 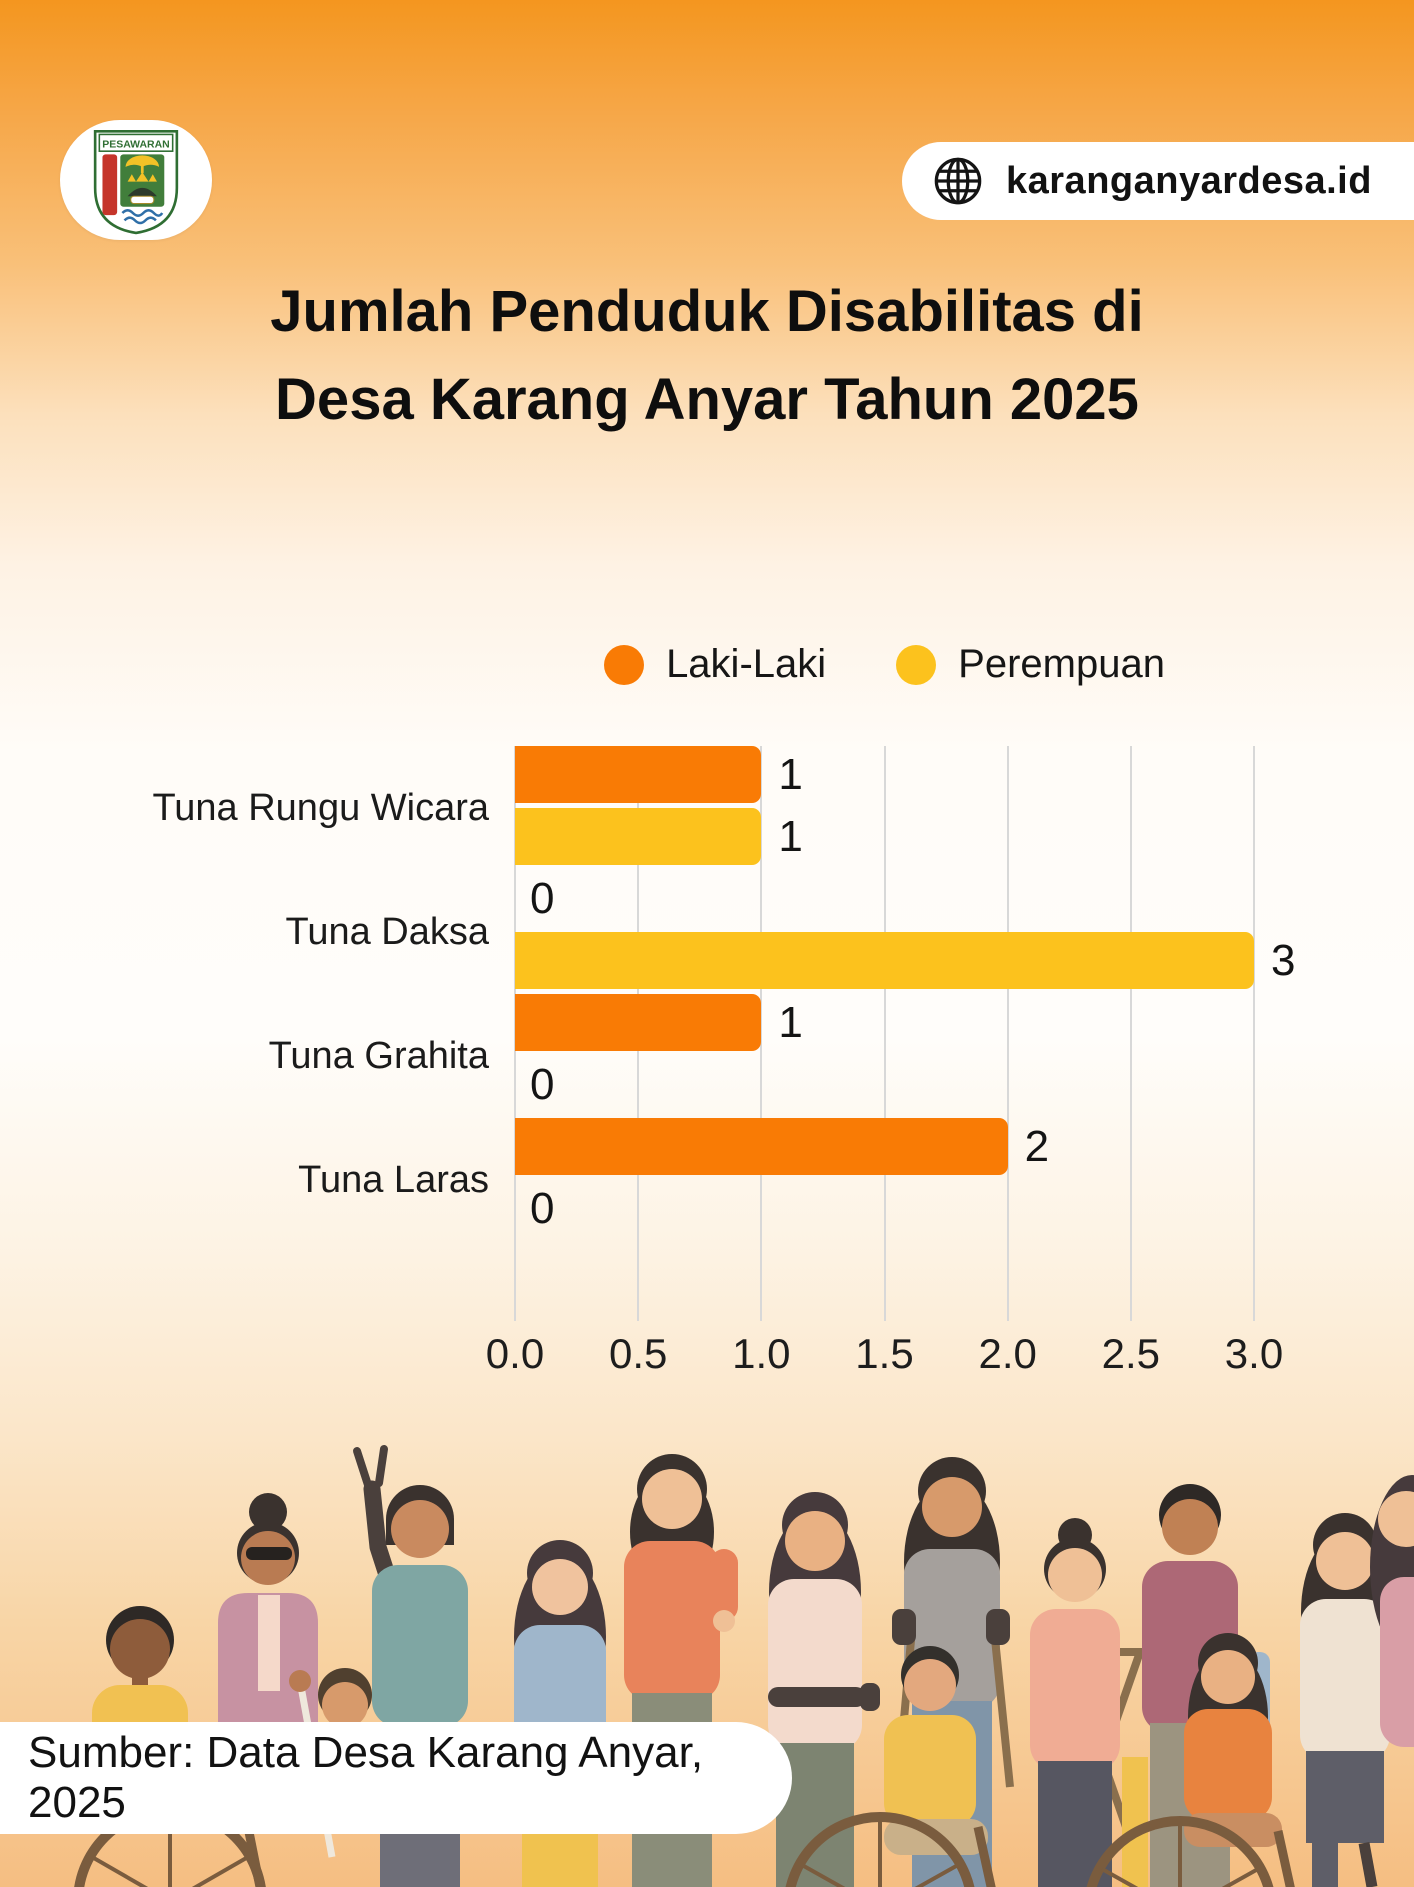 What do you see at coordinates (707, 399) in the screenshot?
I see `page-title-line2: Desa Karang Anyar Tahun 2025` at bounding box center [707, 399].